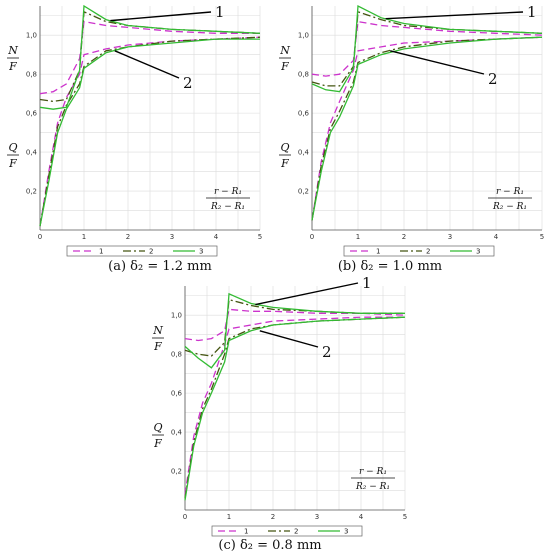 Image resolution: width=550 pixels, height=558 pixels. I want to click on panel-caption: (c) δ₂ = 0.8 mm, so click(269, 545).